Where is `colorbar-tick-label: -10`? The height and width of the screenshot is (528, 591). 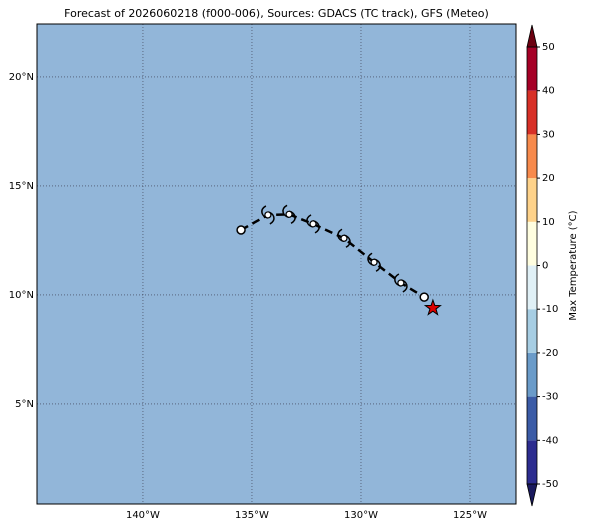 colorbar-tick-label: -10 is located at coordinates (550, 309).